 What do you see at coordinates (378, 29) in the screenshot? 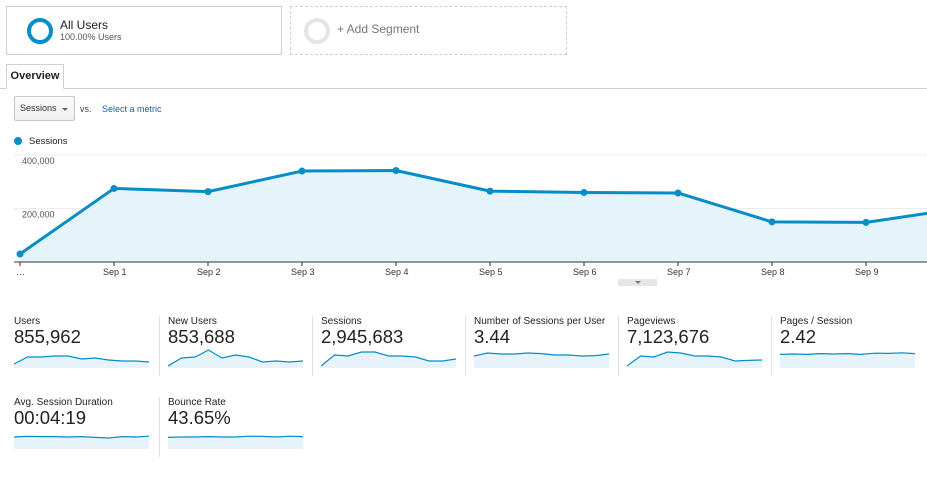
I see `add-segment-label: + Add Segment` at bounding box center [378, 29].